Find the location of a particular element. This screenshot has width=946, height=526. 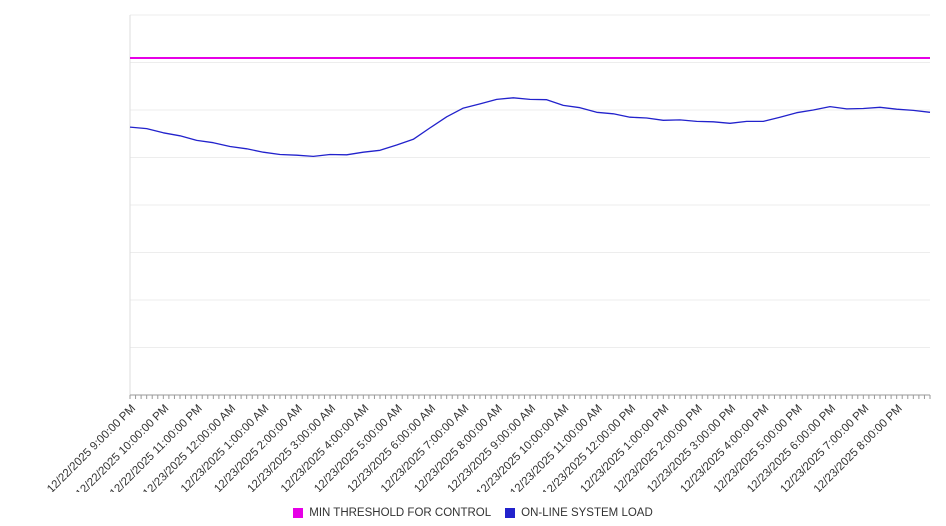

online-system-load-legend-label: ON-LINE SYSTEM LOAD is located at coordinates (587, 513).